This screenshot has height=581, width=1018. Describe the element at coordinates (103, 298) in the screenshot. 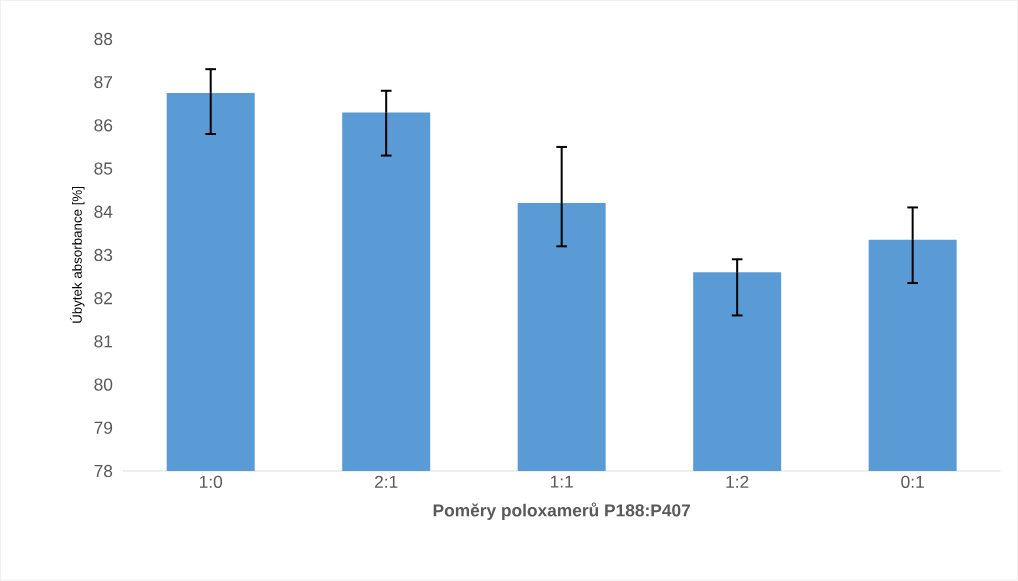

I see `y-tick-label: 82` at that location.